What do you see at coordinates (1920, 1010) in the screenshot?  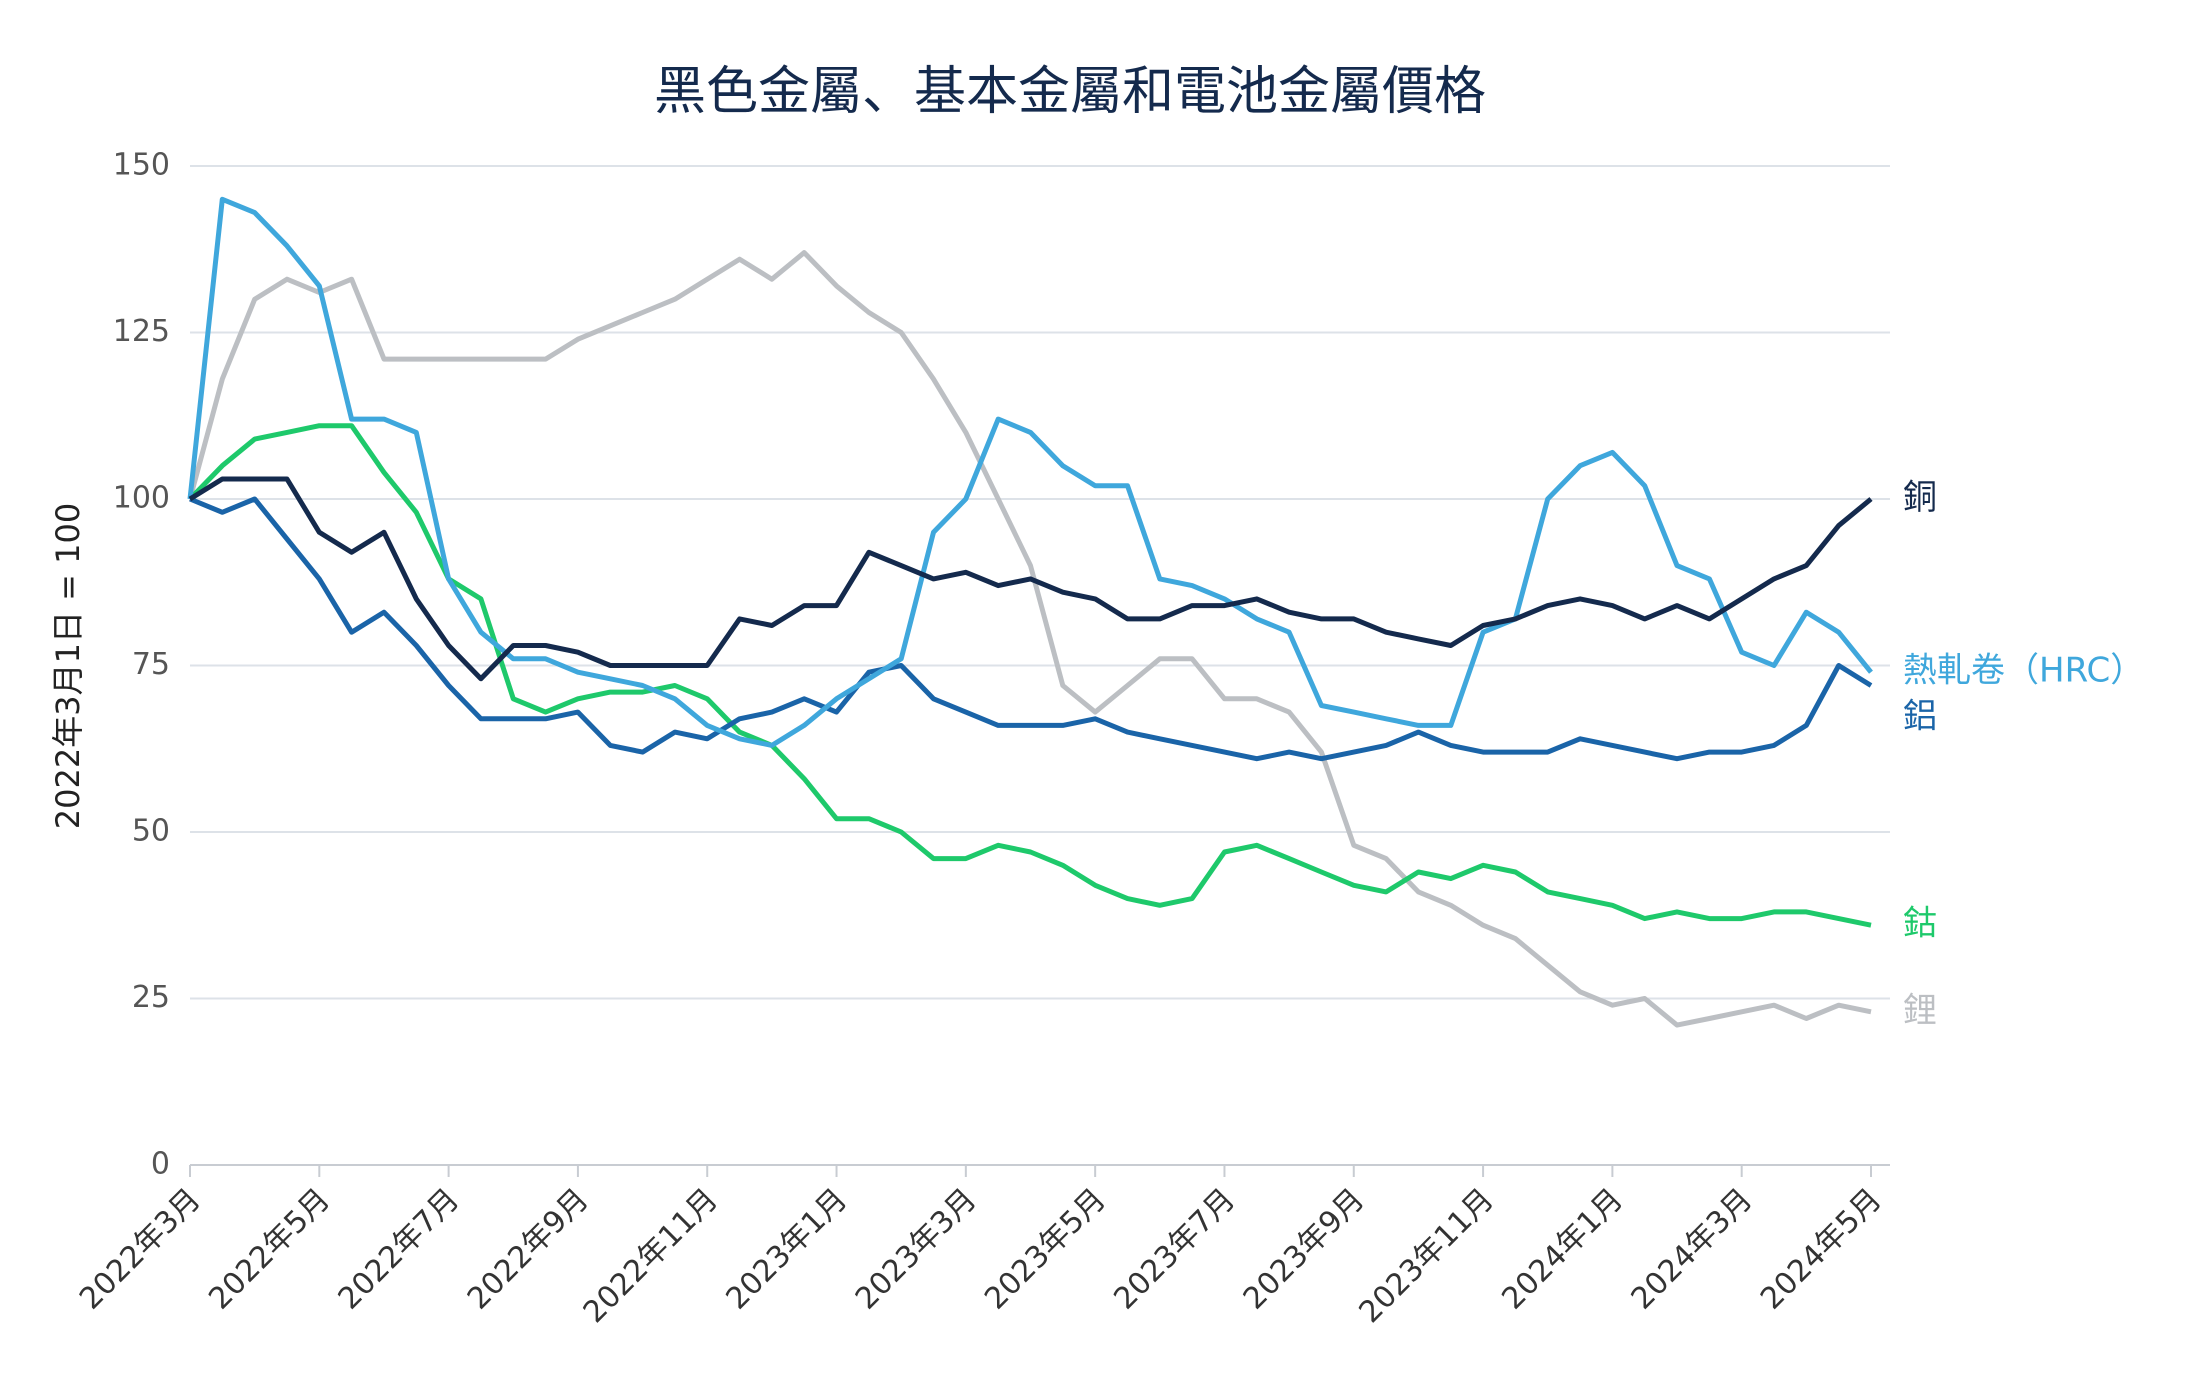 I see `legend-label: 鋰` at bounding box center [1920, 1010].